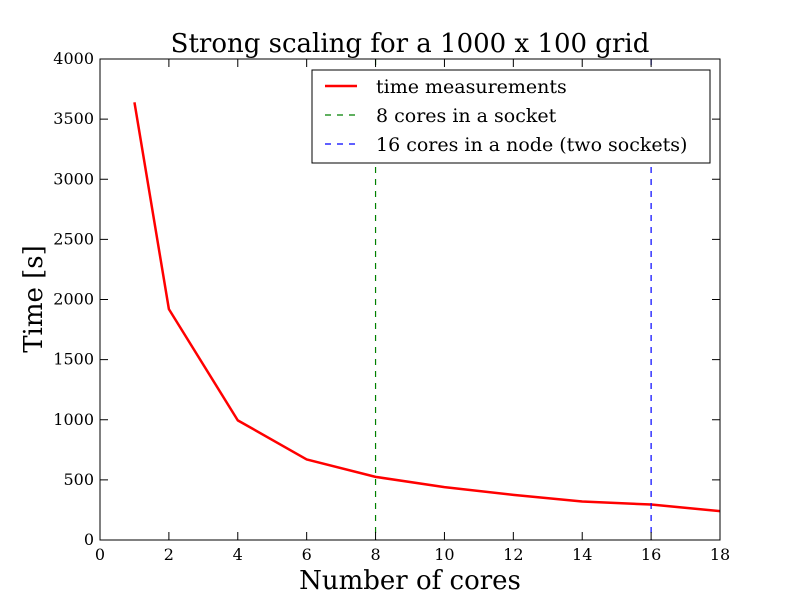  I want to click on y-tick-label-8: 4000, so click(73, 58).